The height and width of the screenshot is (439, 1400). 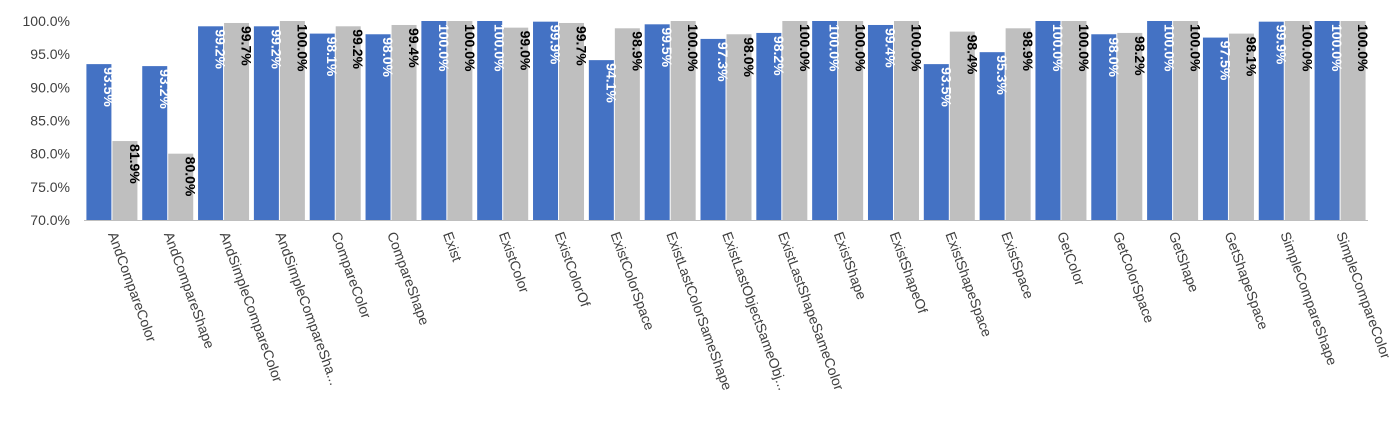 I want to click on bar-data-label: 95.3%, so click(x=1002, y=75).